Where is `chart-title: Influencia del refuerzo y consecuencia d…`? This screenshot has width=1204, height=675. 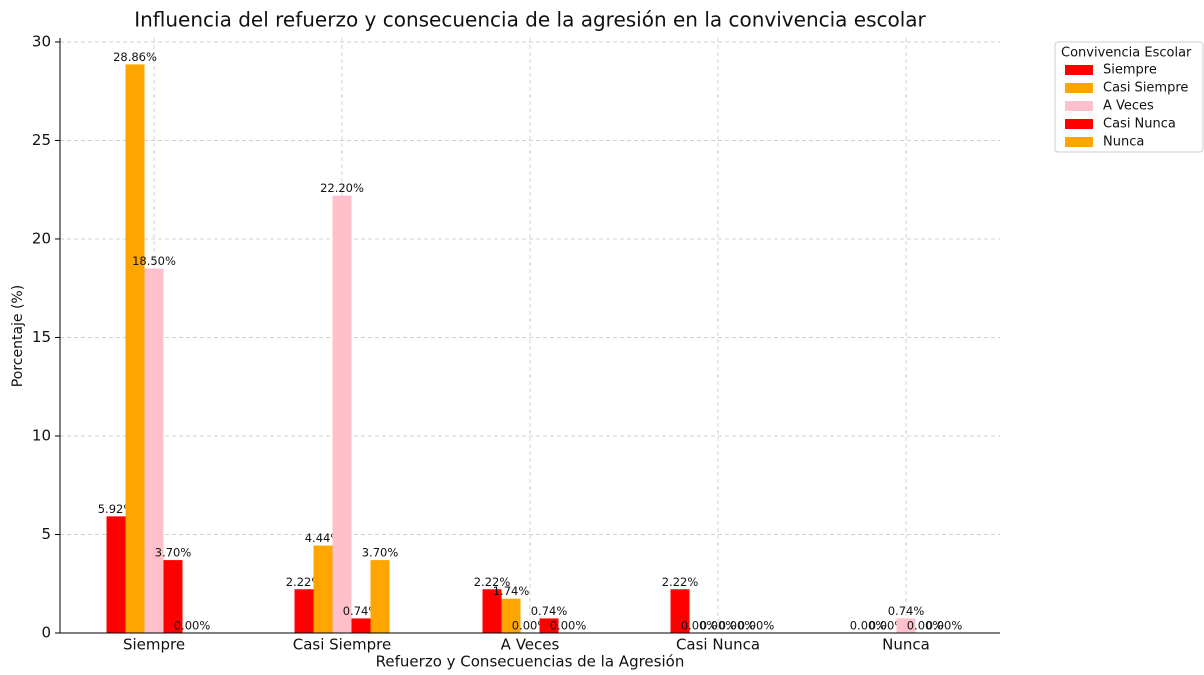
chart-title: Influencia del refuerzo y consecuencia d… is located at coordinates (530, 20).